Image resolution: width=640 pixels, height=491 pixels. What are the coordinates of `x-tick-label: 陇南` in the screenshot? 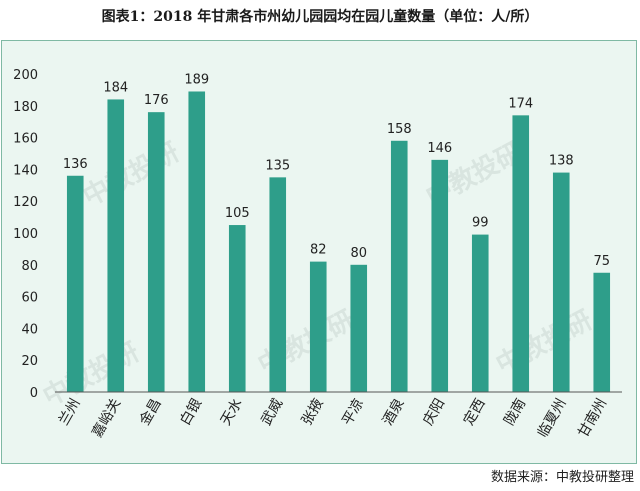 It's located at (515, 412).